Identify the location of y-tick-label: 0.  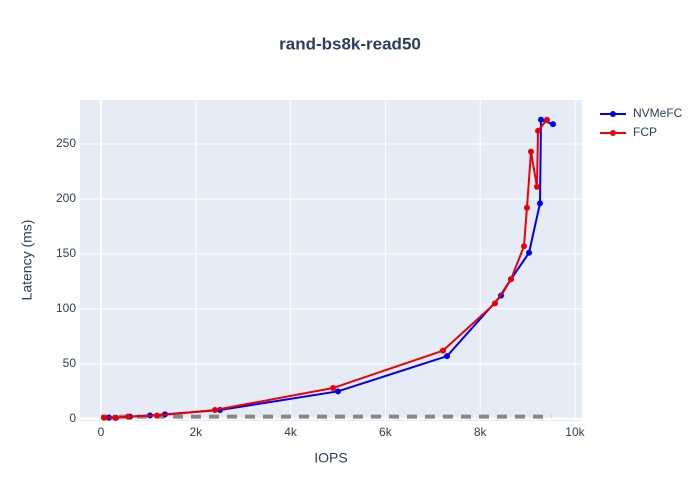
(72, 418).